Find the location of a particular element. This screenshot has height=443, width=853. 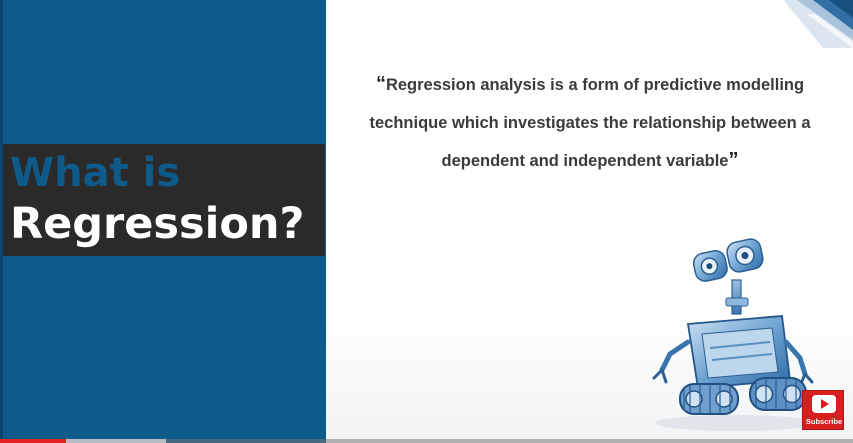

left-edge-stripe is located at coordinates (1, 221).